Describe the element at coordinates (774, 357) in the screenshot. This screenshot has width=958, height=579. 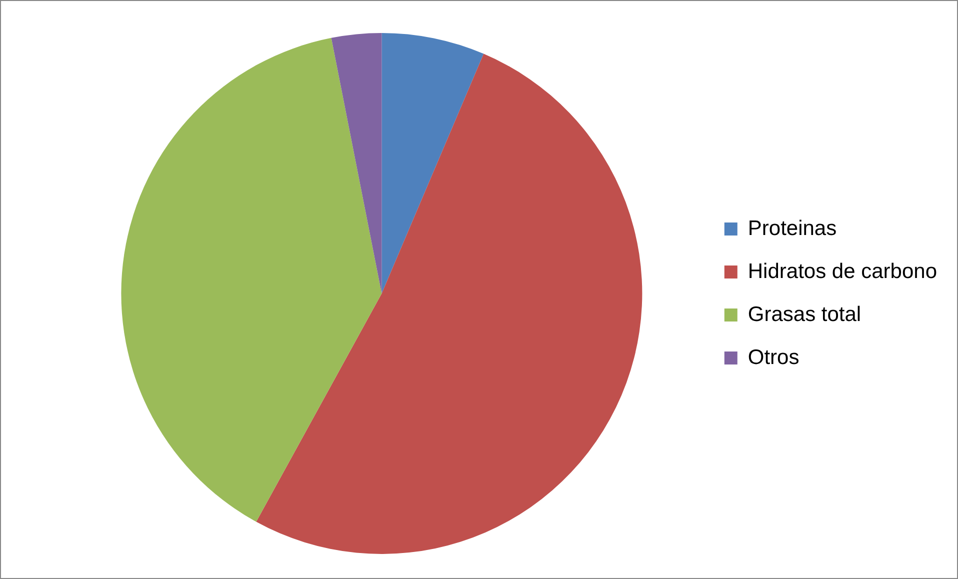
I see `legend-label: Otros` at that location.